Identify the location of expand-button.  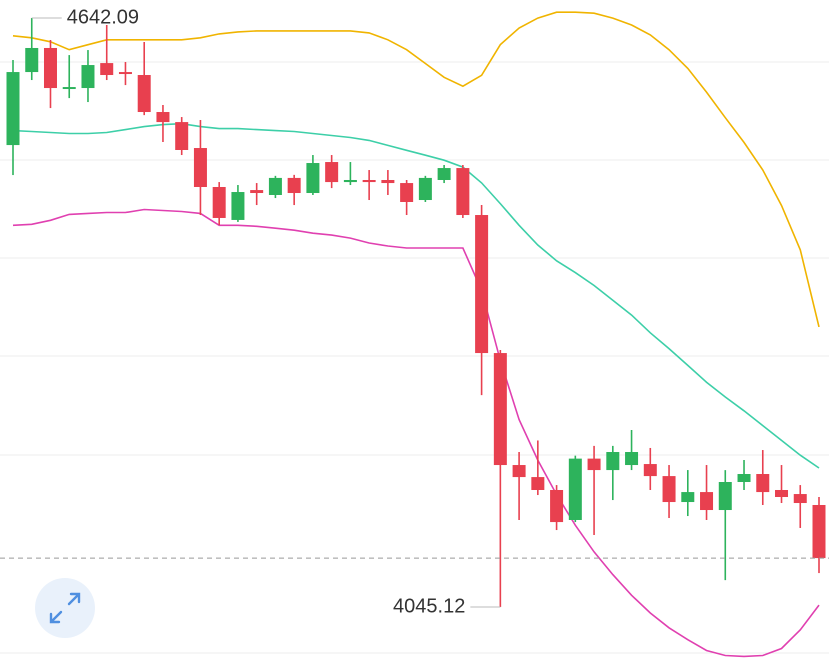
(65, 608).